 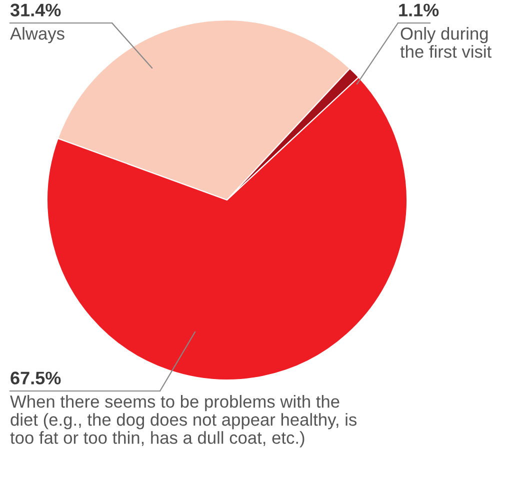 What do you see at coordinates (419, 10) in the screenshot?
I see `data-label: 1.1%` at bounding box center [419, 10].